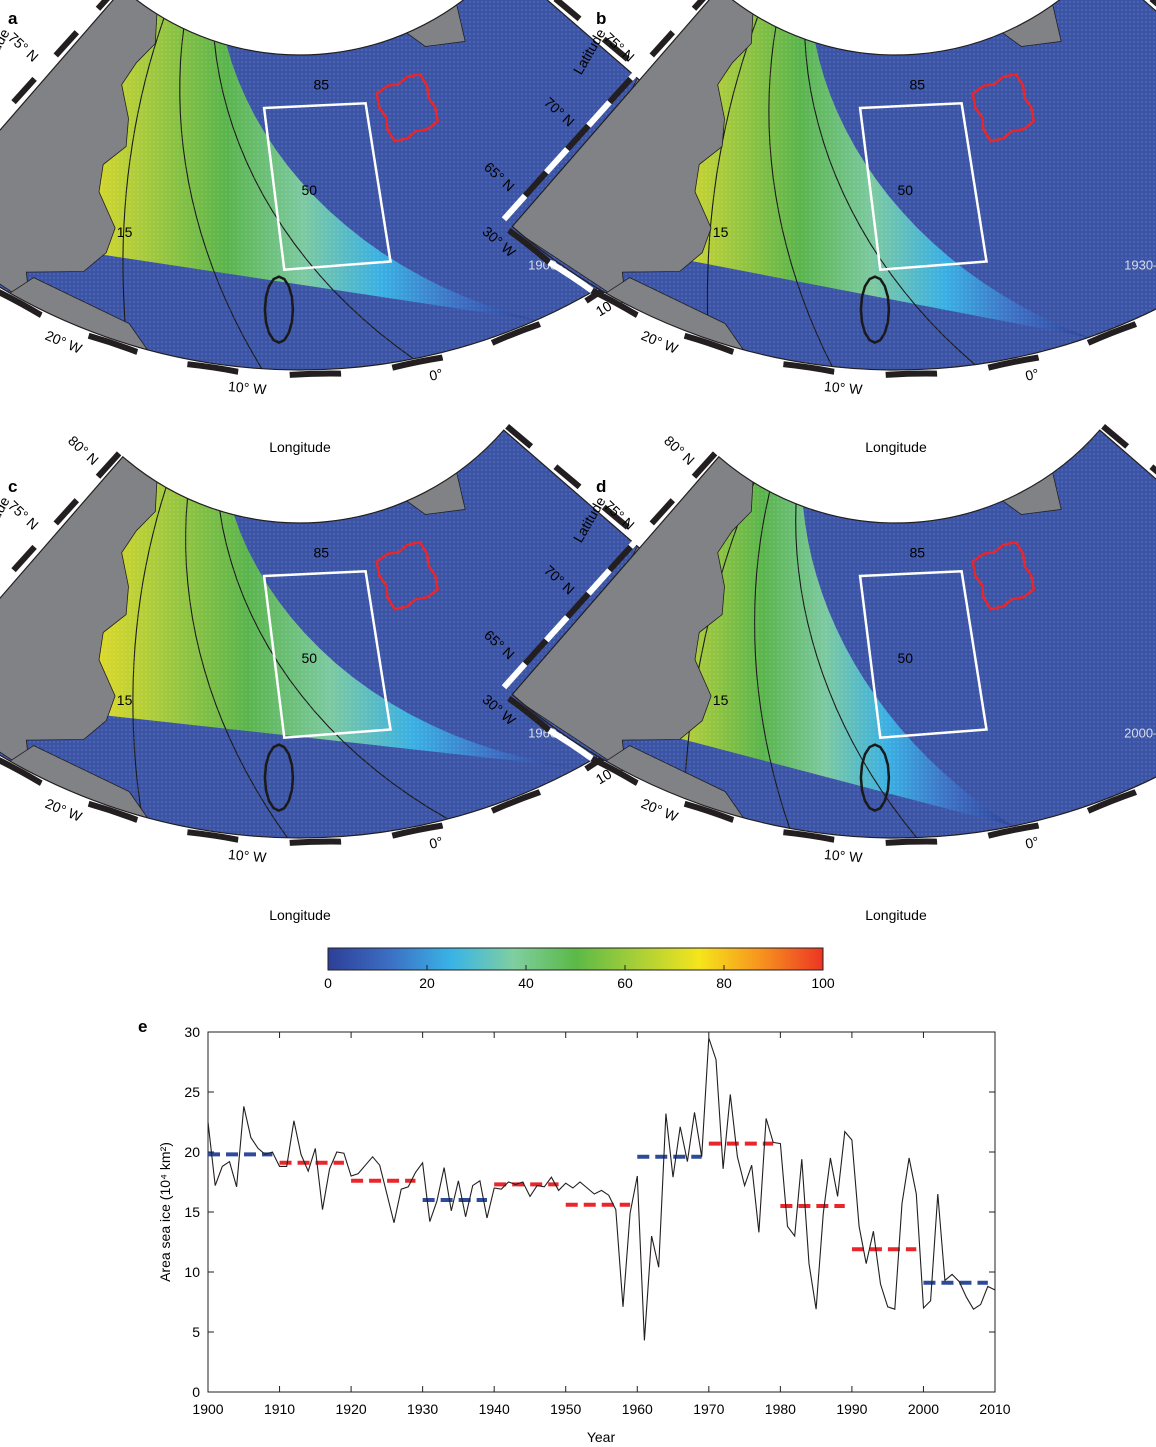 This screenshot has width=1156, height=1447. What do you see at coordinates (192, 1272) in the screenshot?
I see `y-tick-label: 10` at bounding box center [192, 1272].